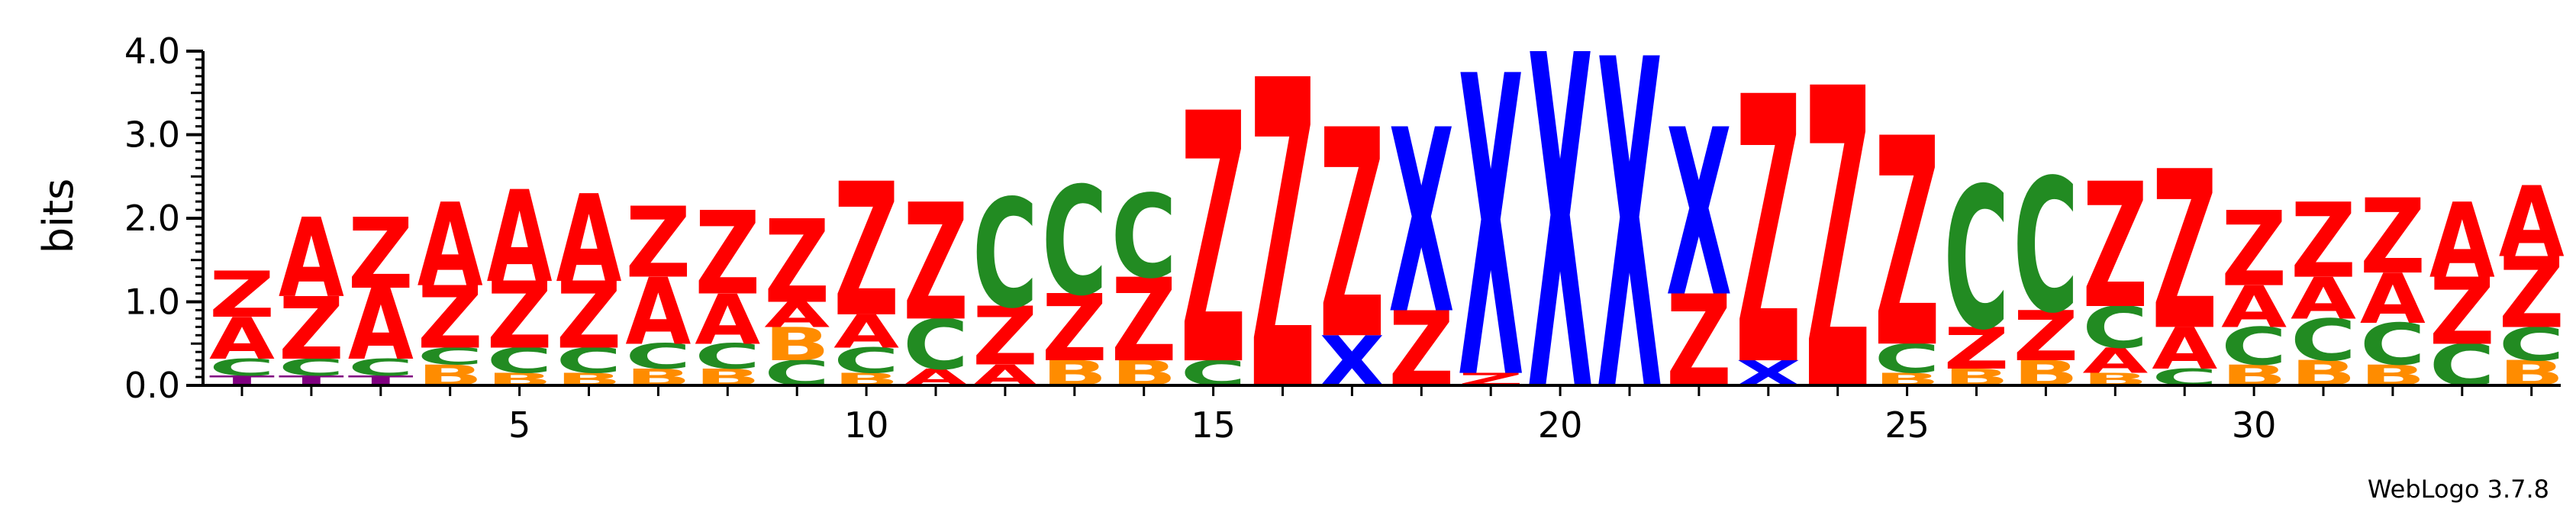  I want to click on y-axis-label: bits, so click(58, 217).